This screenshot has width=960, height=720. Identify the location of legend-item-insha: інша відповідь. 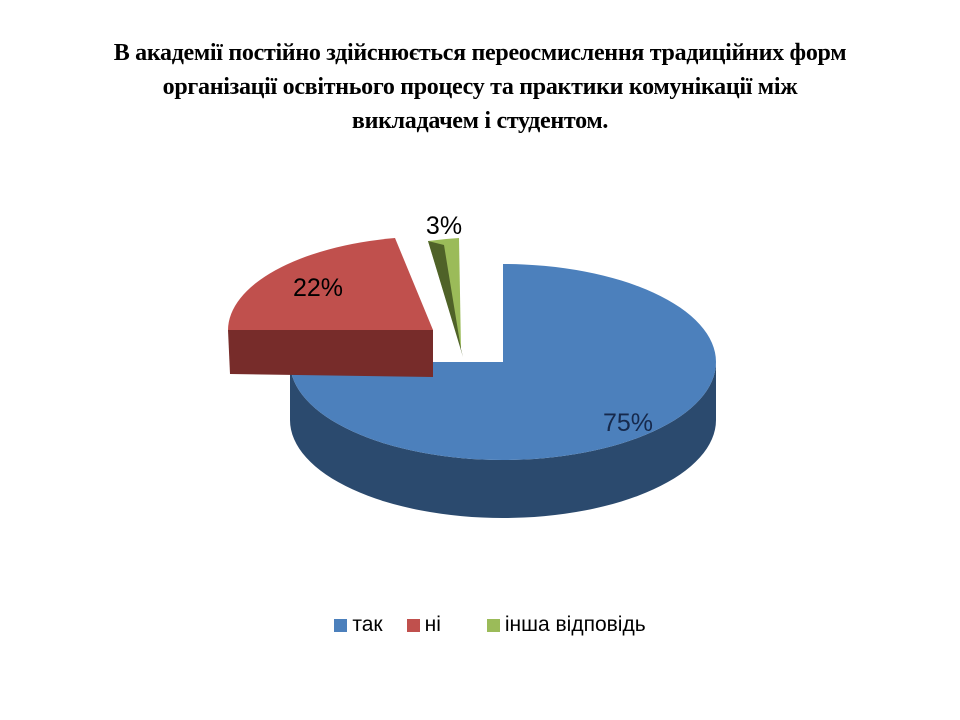
(566, 625).